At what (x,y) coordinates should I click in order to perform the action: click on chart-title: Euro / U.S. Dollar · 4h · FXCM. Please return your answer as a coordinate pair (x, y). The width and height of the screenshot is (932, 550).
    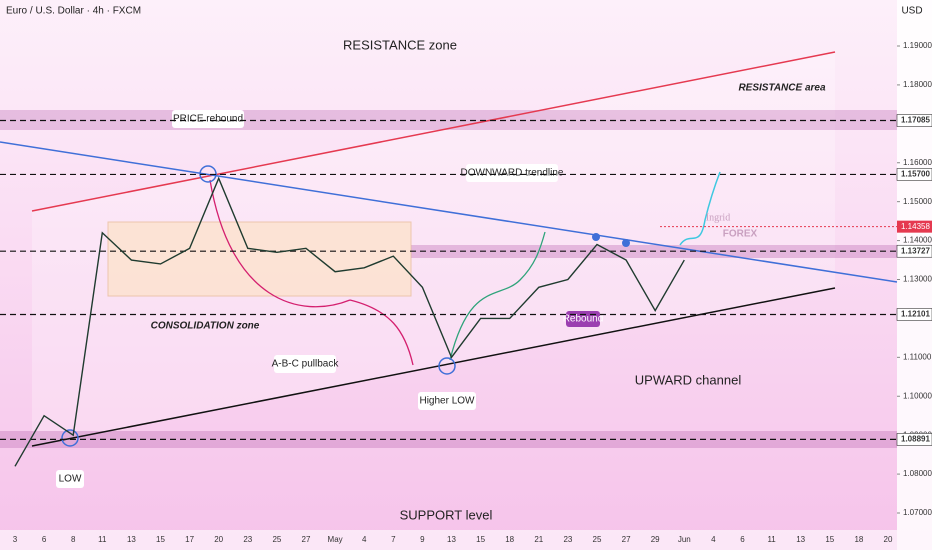
    Looking at the image, I should click on (73, 11).